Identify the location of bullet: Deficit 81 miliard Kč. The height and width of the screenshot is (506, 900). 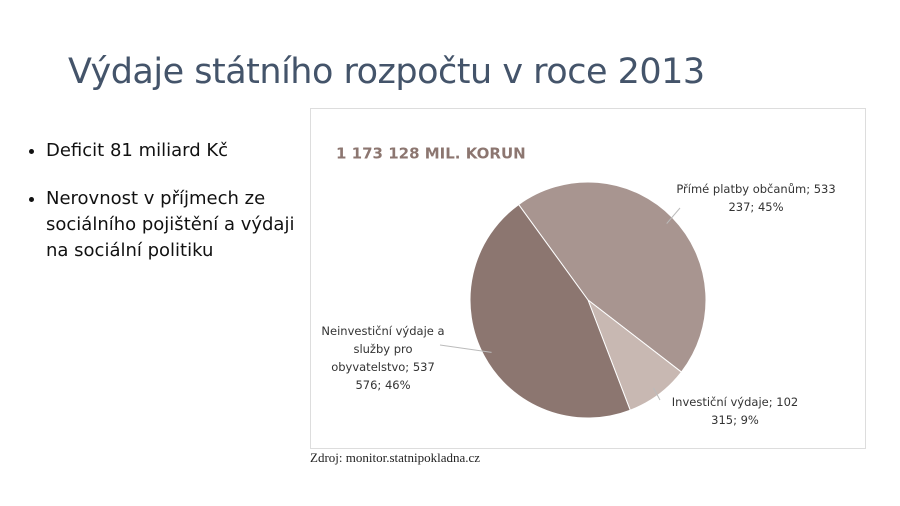
(182, 151).